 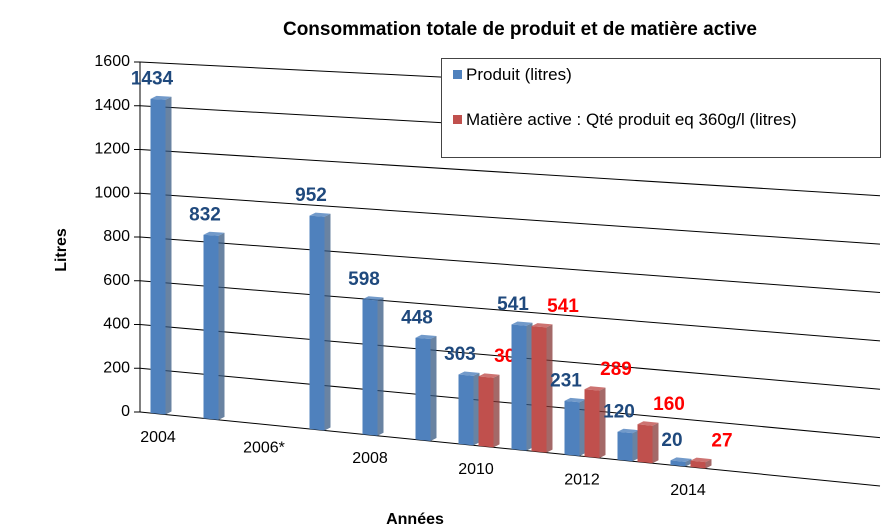 What do you see at coordinates (664, 74) in the screenshot?
I see `legend-item: Produit (litres)` at bounding box center [664, 74].